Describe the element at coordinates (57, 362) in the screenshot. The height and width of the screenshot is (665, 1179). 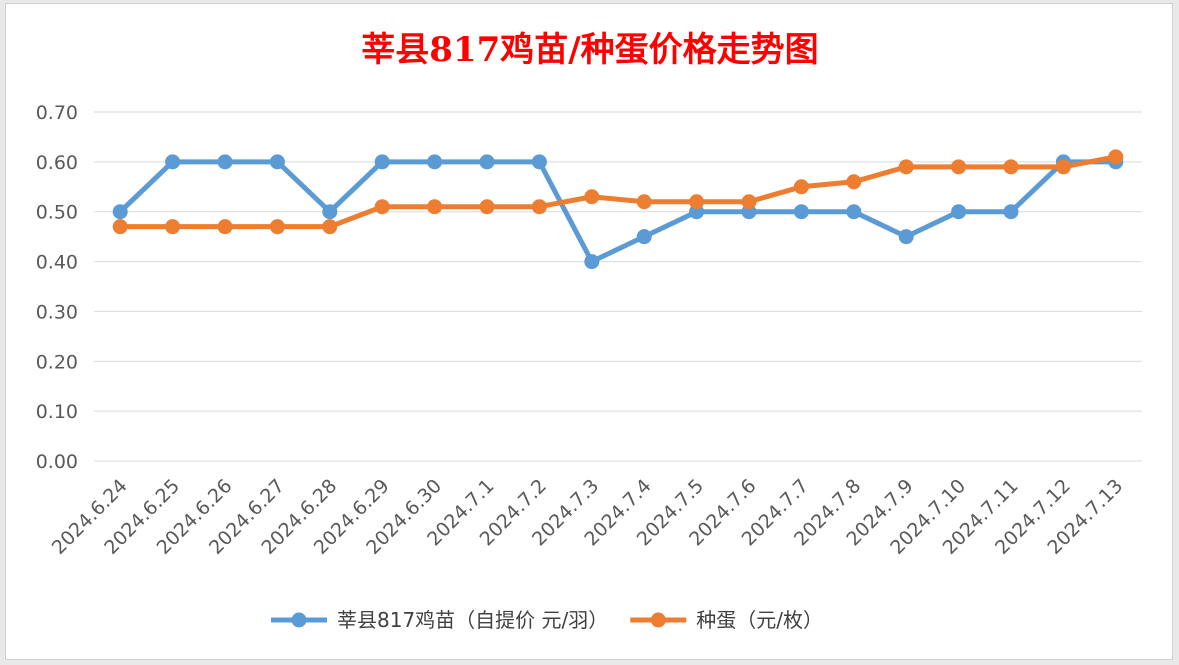
I see `y-tick-label: 0.20` at that location.